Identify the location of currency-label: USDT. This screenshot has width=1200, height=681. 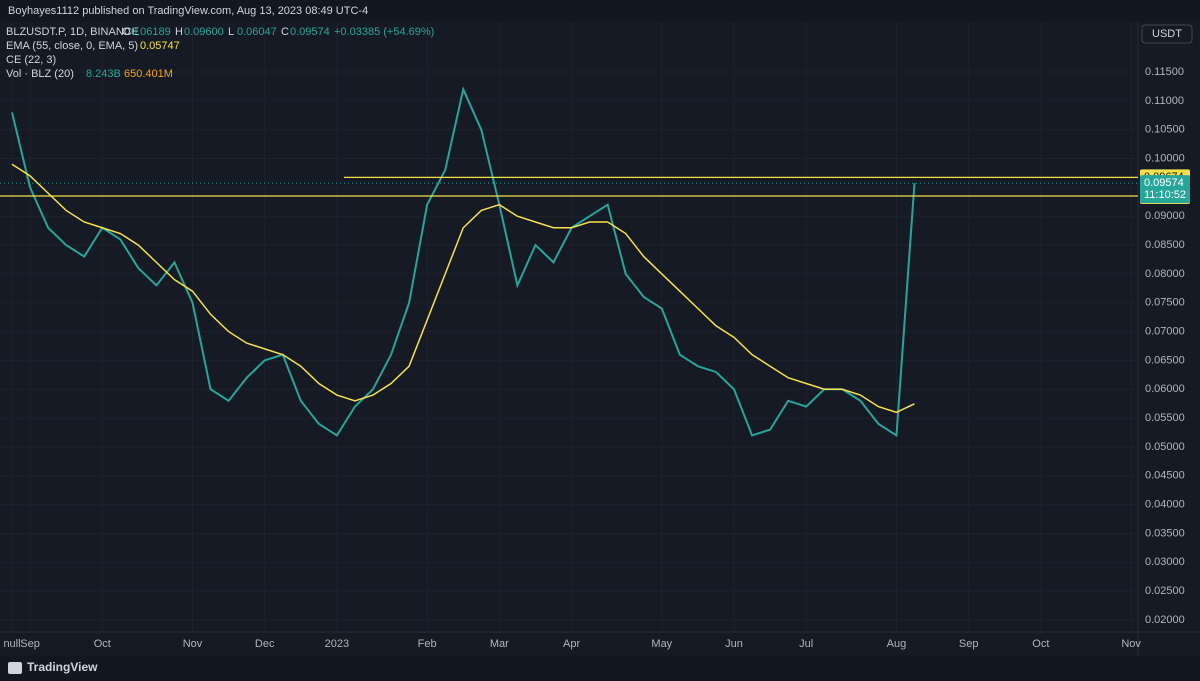
(1167, 34).